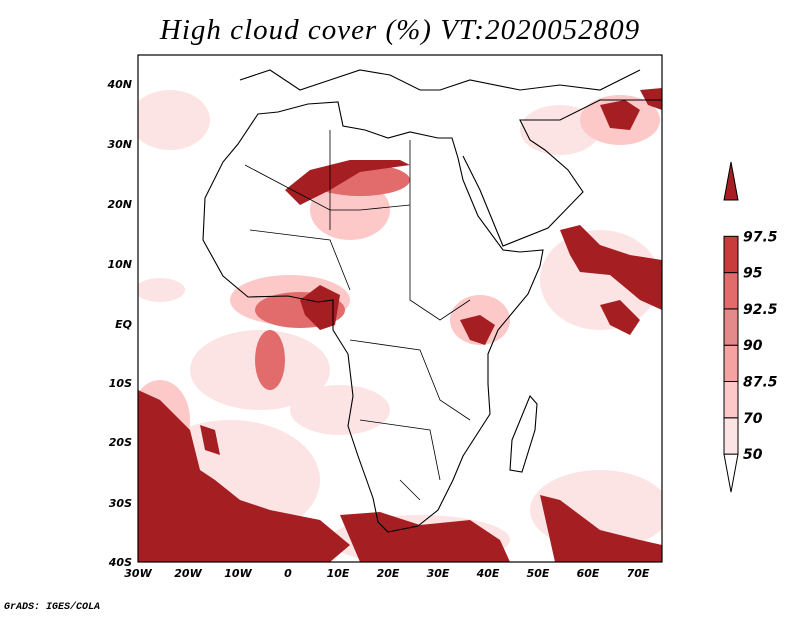 This screenshot has height=618, width=800. I want to click on lat-label: 40N, so click(119, 84).